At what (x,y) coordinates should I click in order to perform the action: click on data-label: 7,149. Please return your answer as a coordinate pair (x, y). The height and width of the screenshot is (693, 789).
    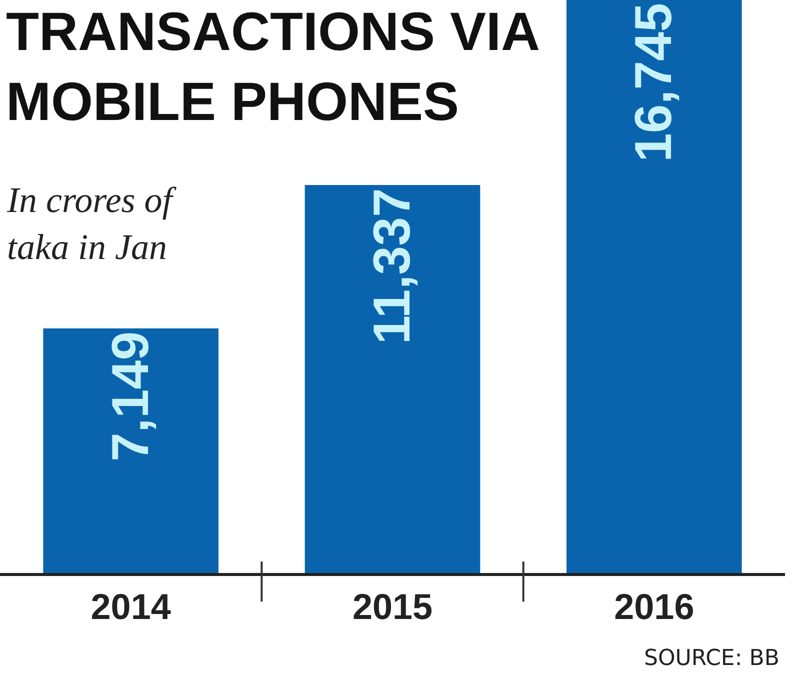
    Looking at the image, I should click on (131, 396).